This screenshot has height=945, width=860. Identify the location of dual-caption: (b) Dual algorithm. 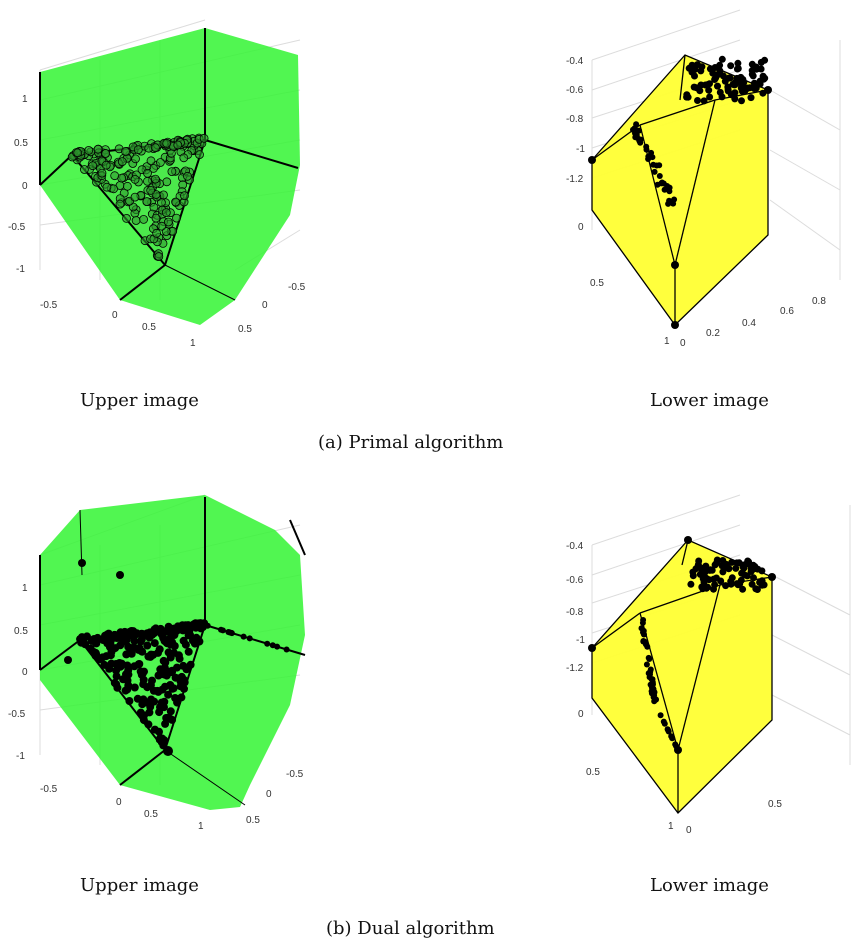
(410, 928).